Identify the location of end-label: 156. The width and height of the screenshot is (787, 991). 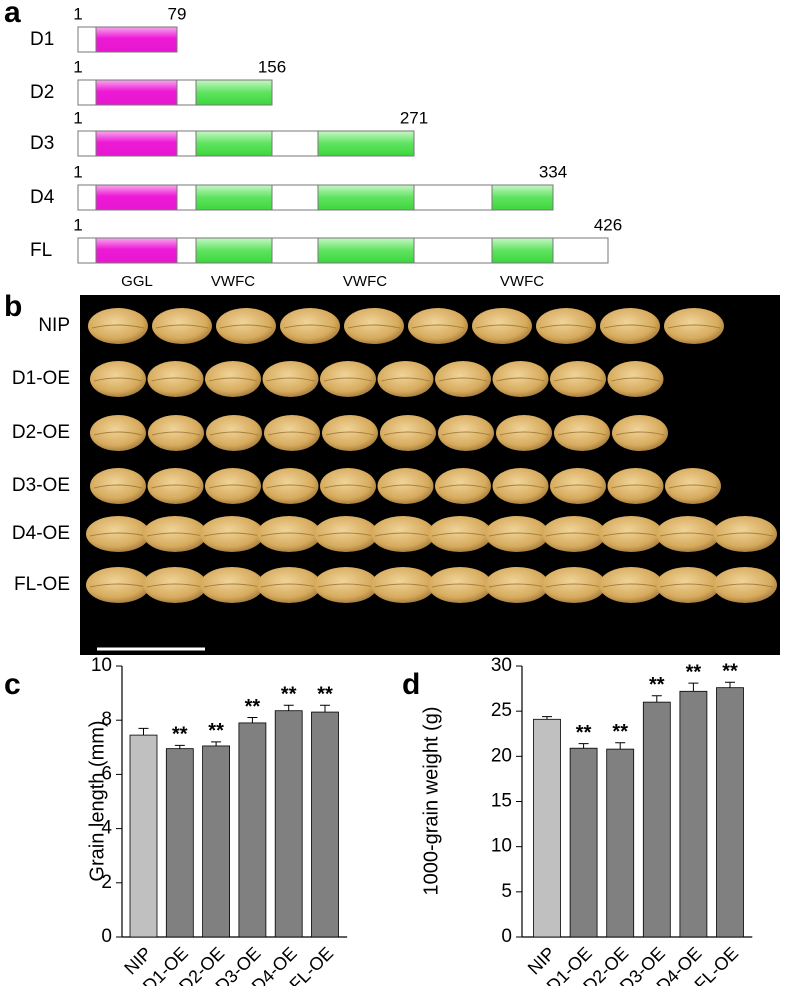
(272, 66).